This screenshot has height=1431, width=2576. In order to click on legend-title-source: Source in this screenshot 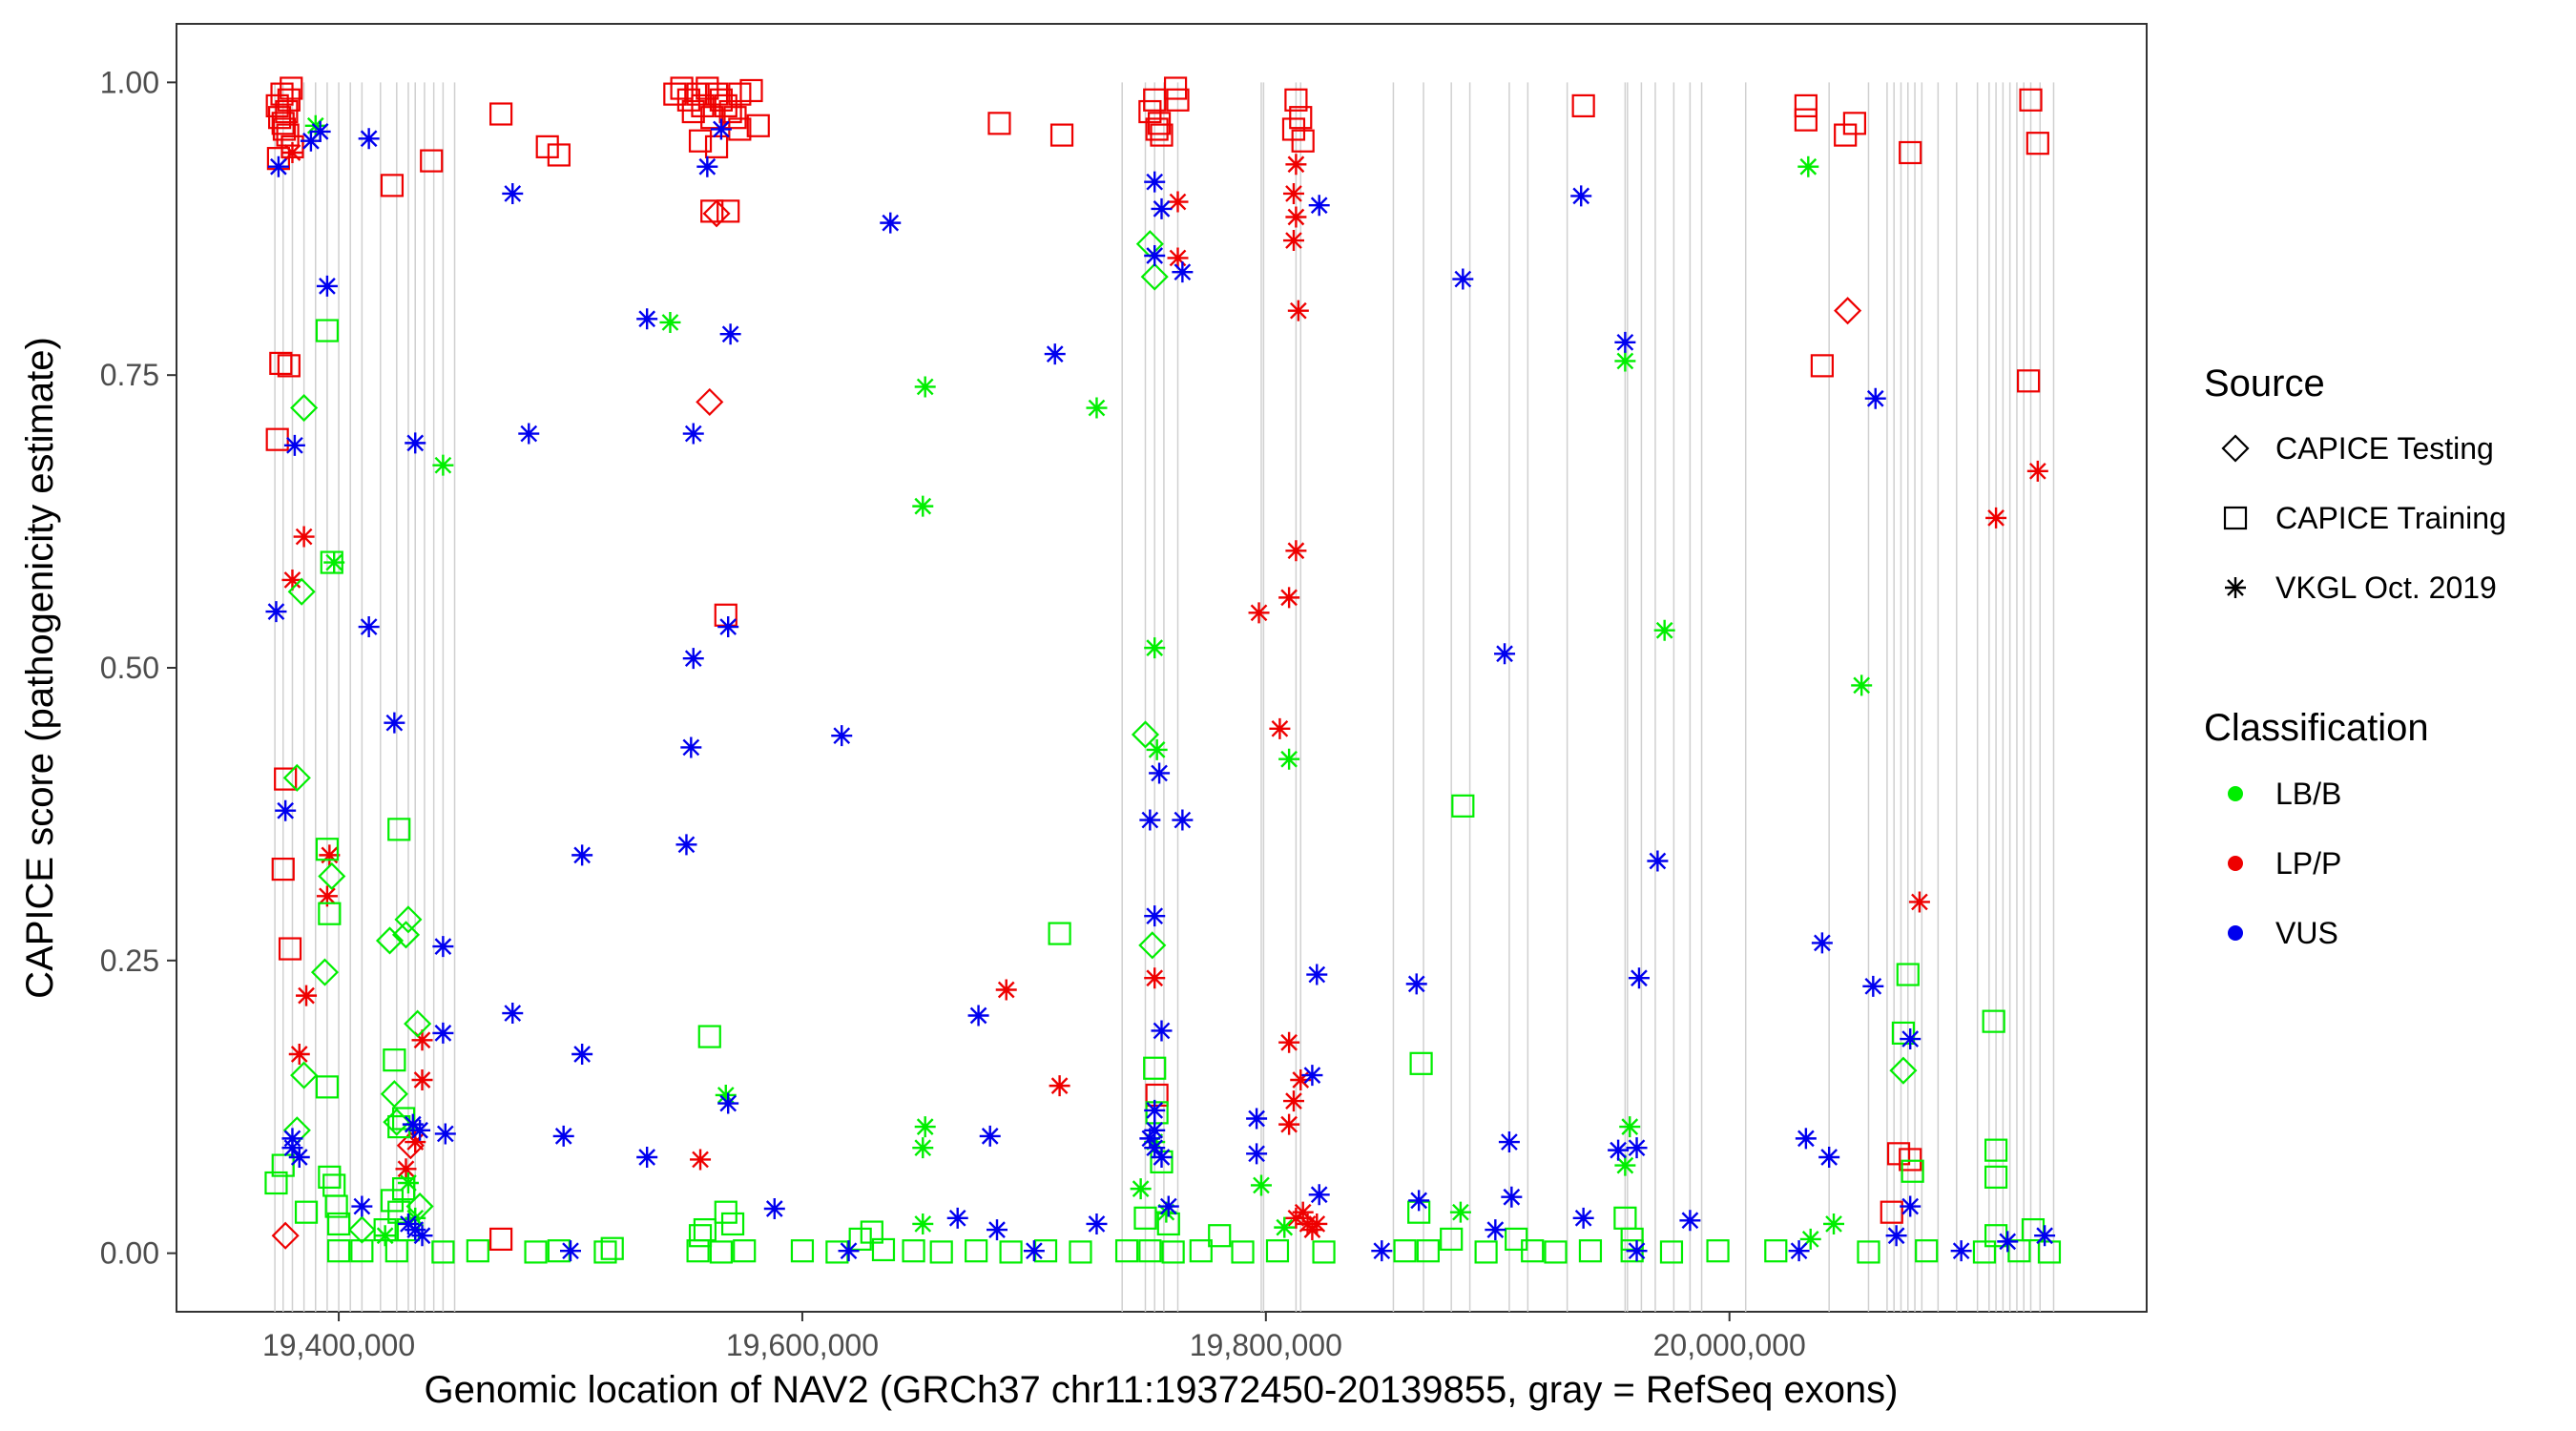, I will do `click(2264, 383)`.